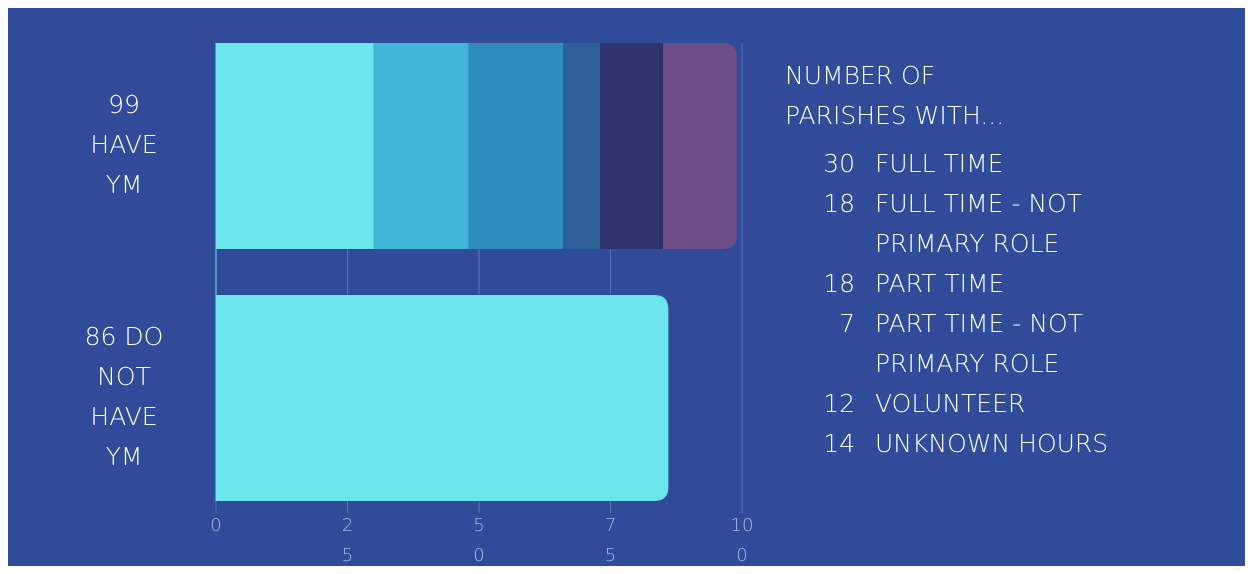 The image size is (1253, 574). Describe the element at coordinates (939, 163) in the screenshot. I see `legend-label: FULL TIME` at that location.